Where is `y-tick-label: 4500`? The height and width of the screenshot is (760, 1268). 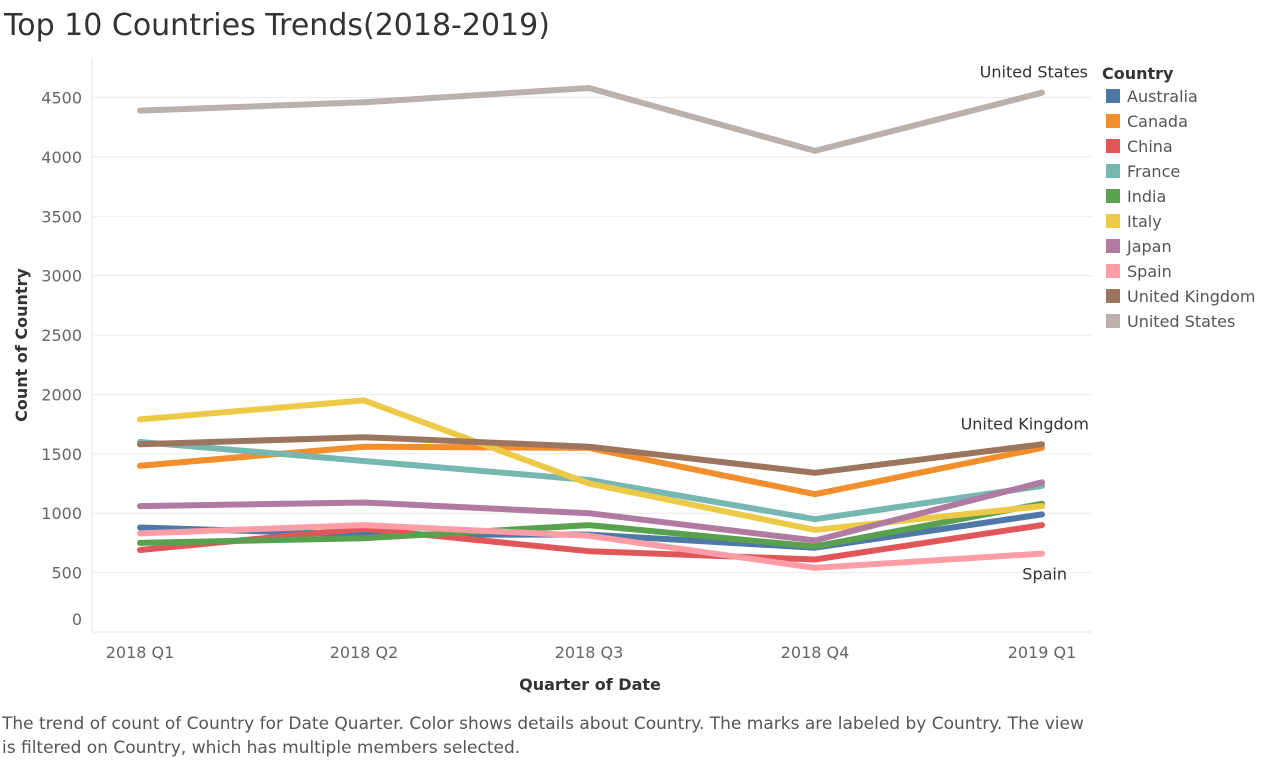 y-tick-label: 4500 is located at coordinates (61, 98).